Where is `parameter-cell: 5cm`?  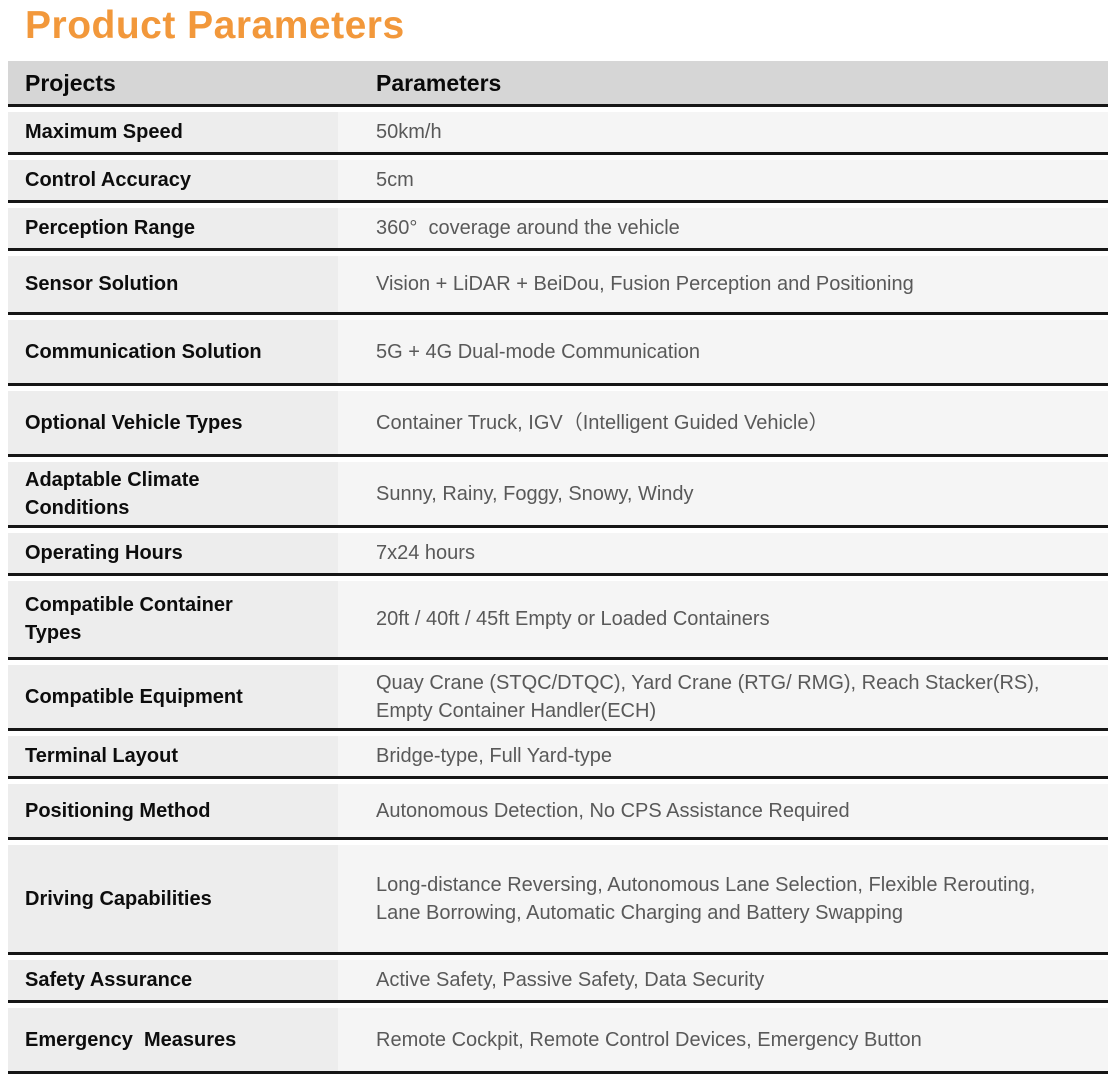 parameter-cell: 5cm is located at coordinates (723, 181).